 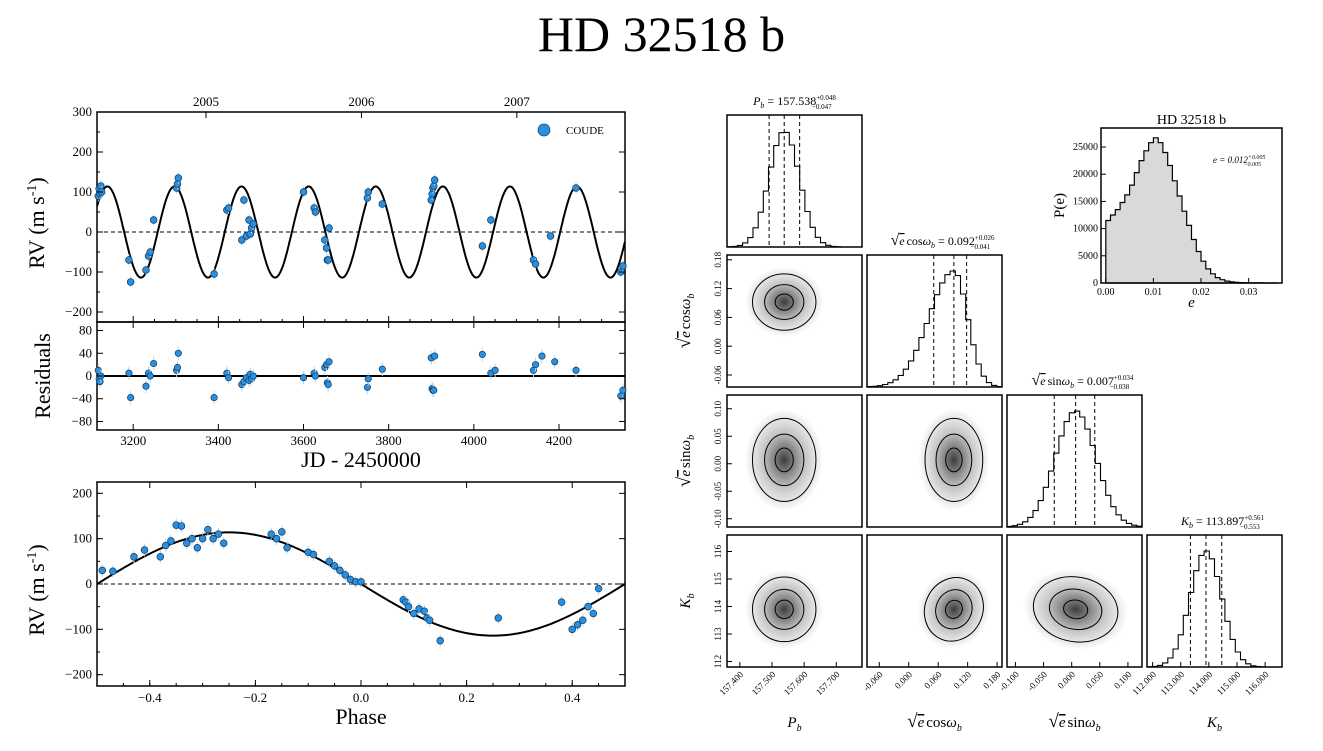 What do you see at coordinates (718, 463) in the screenshot?
I see `corner-ytick-label: 0.00` at bounding box center [718, 463].